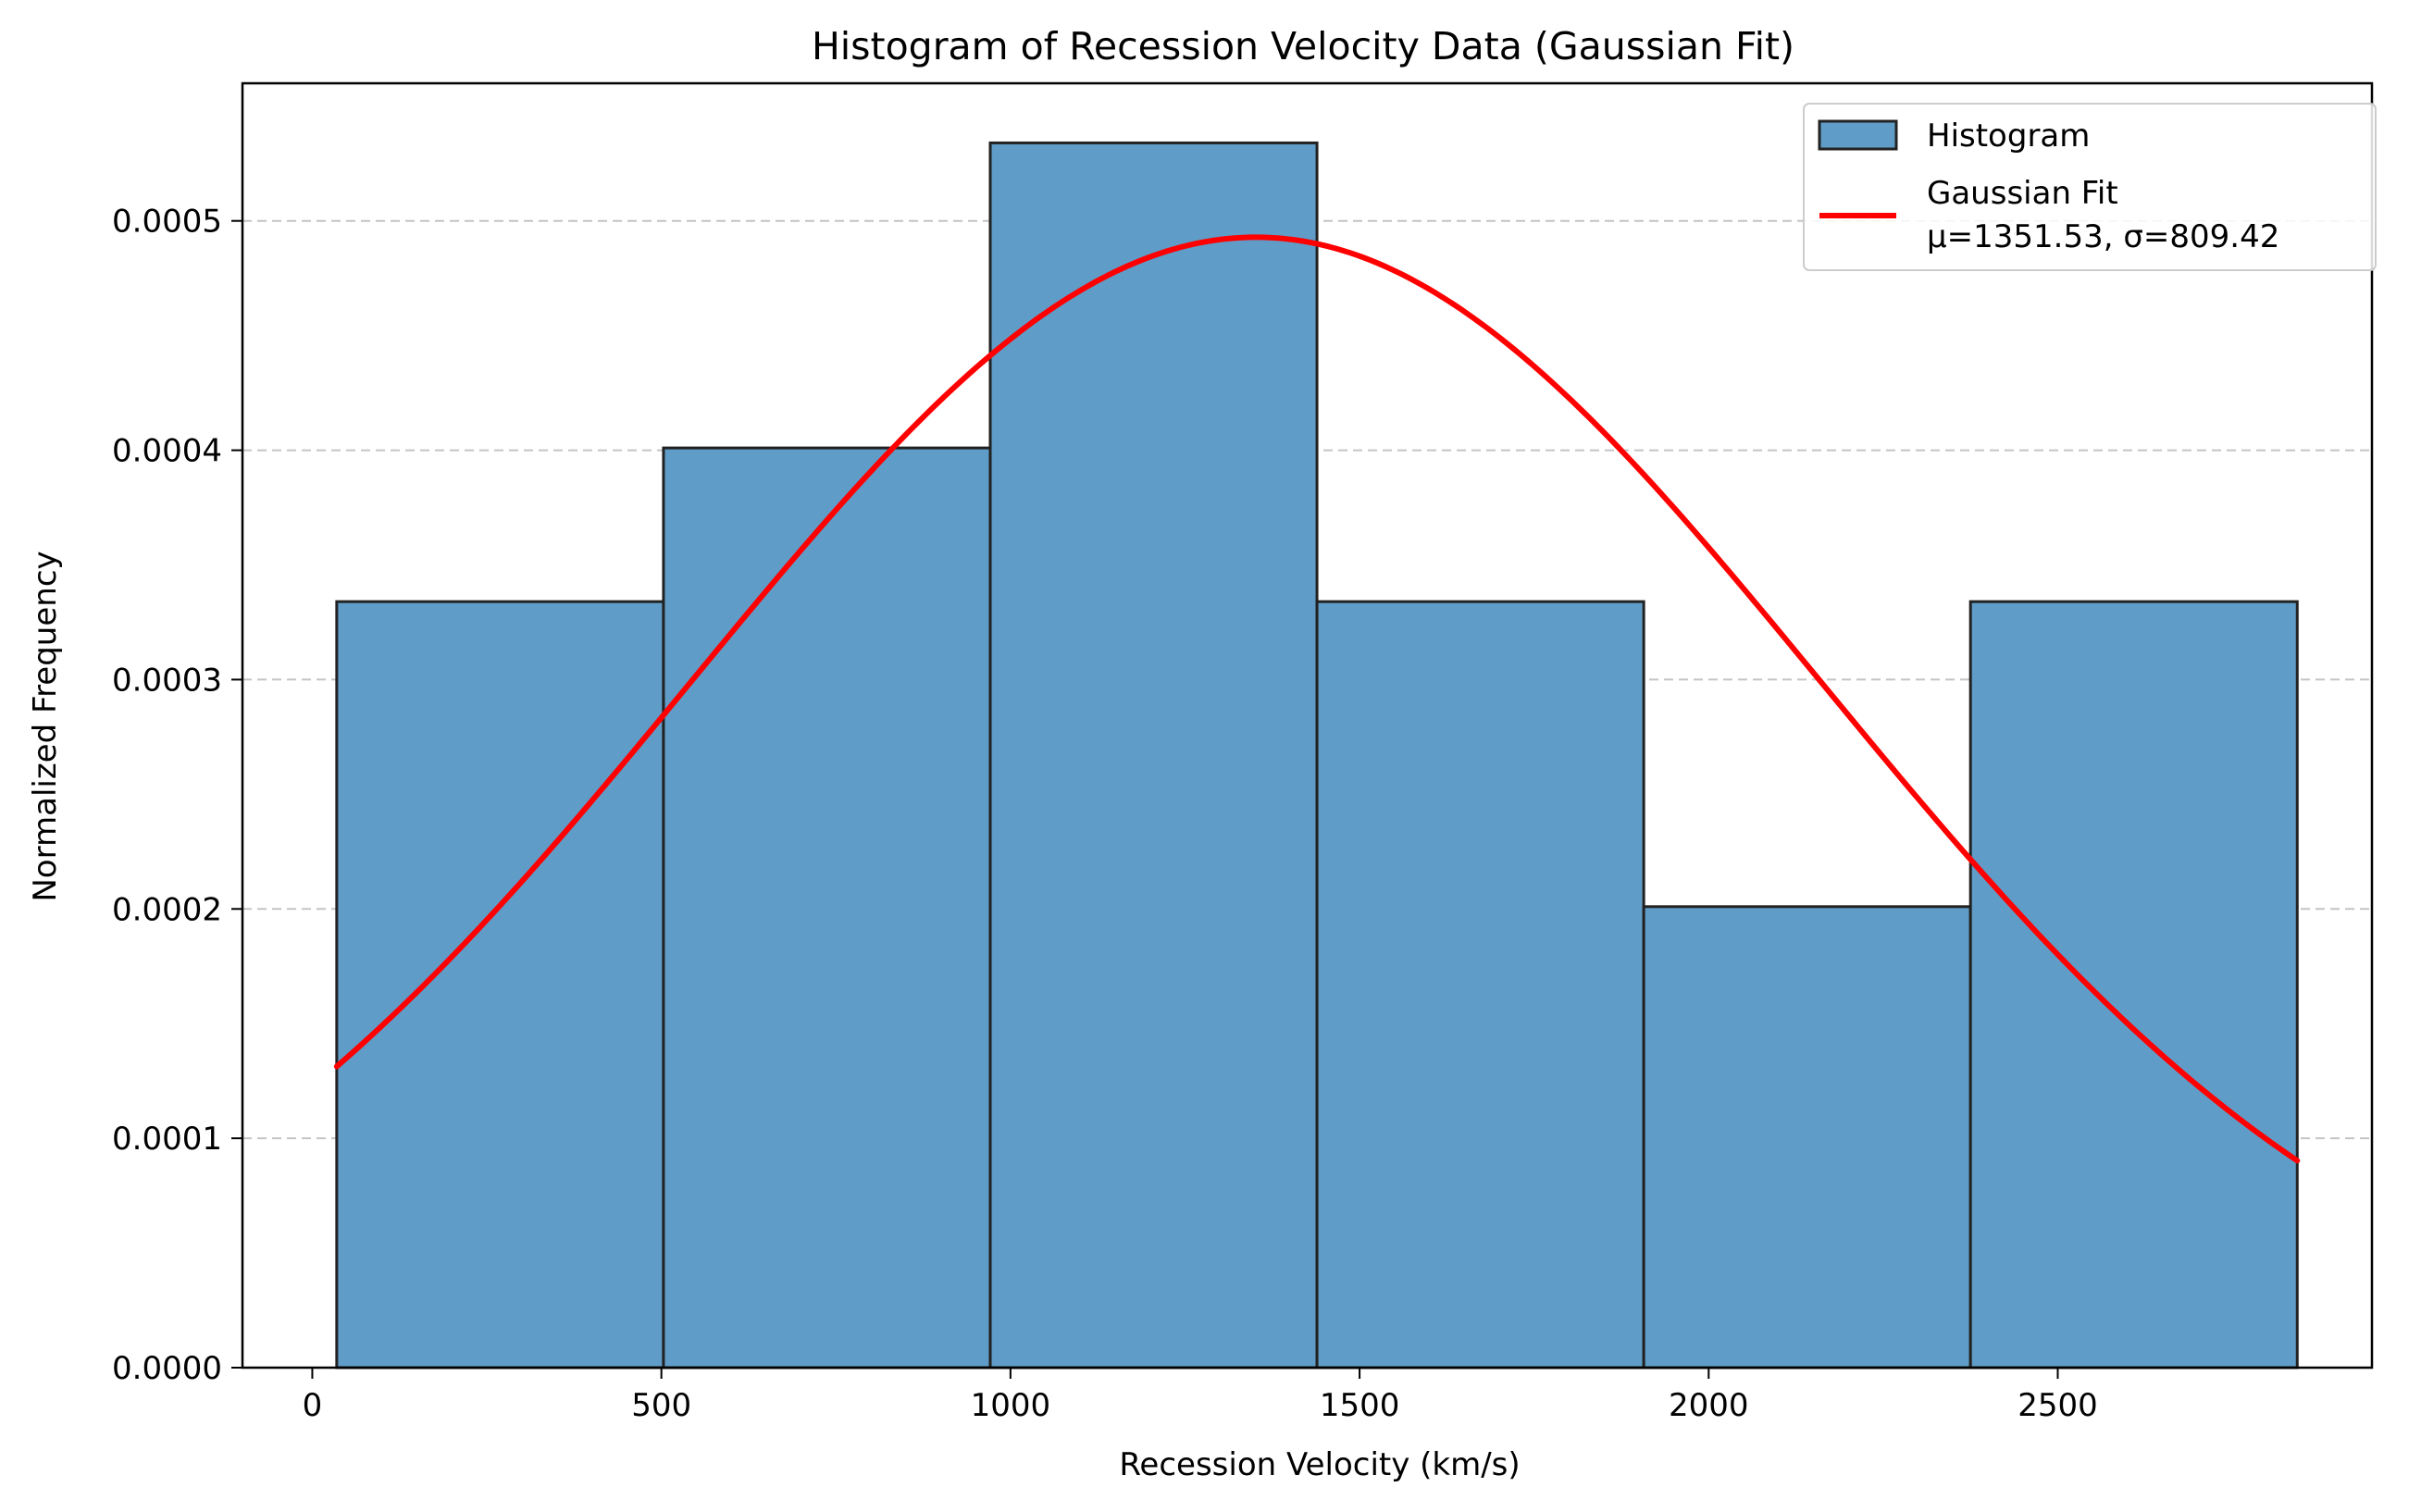  I want to click on y-tick-label: 0.0002, so click(167, 909).